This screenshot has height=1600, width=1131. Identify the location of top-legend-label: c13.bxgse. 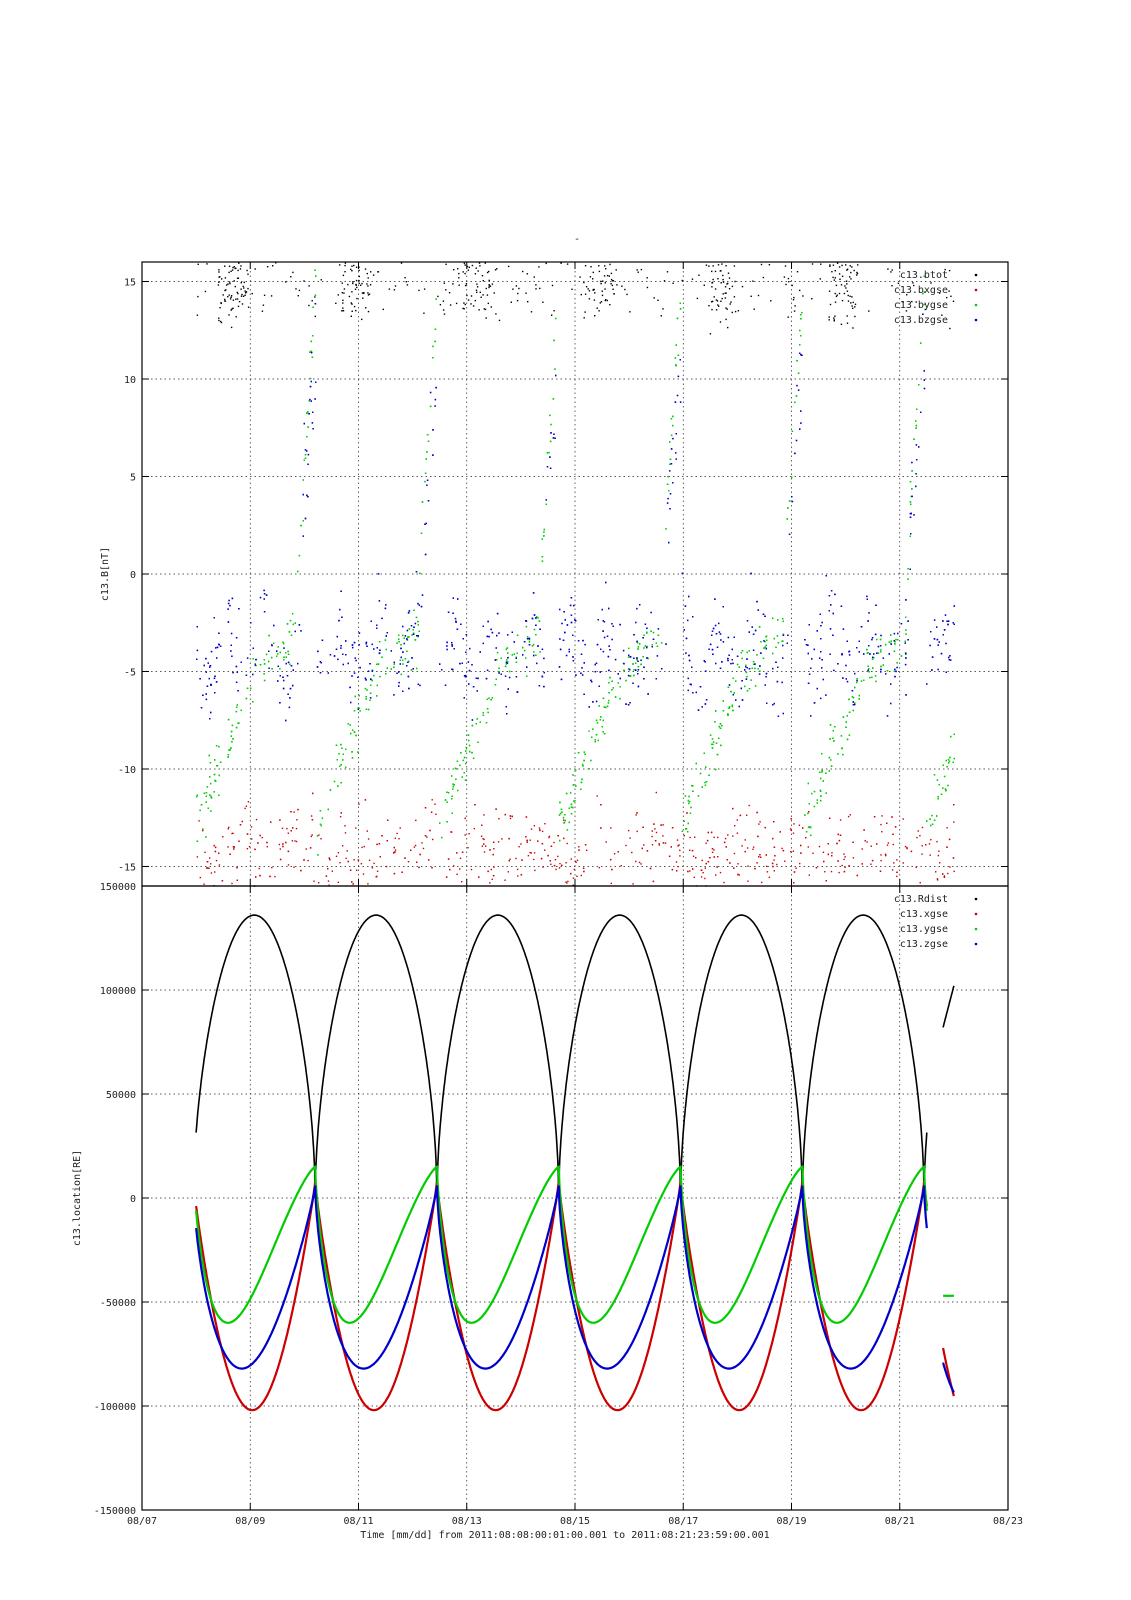
(921, 290).